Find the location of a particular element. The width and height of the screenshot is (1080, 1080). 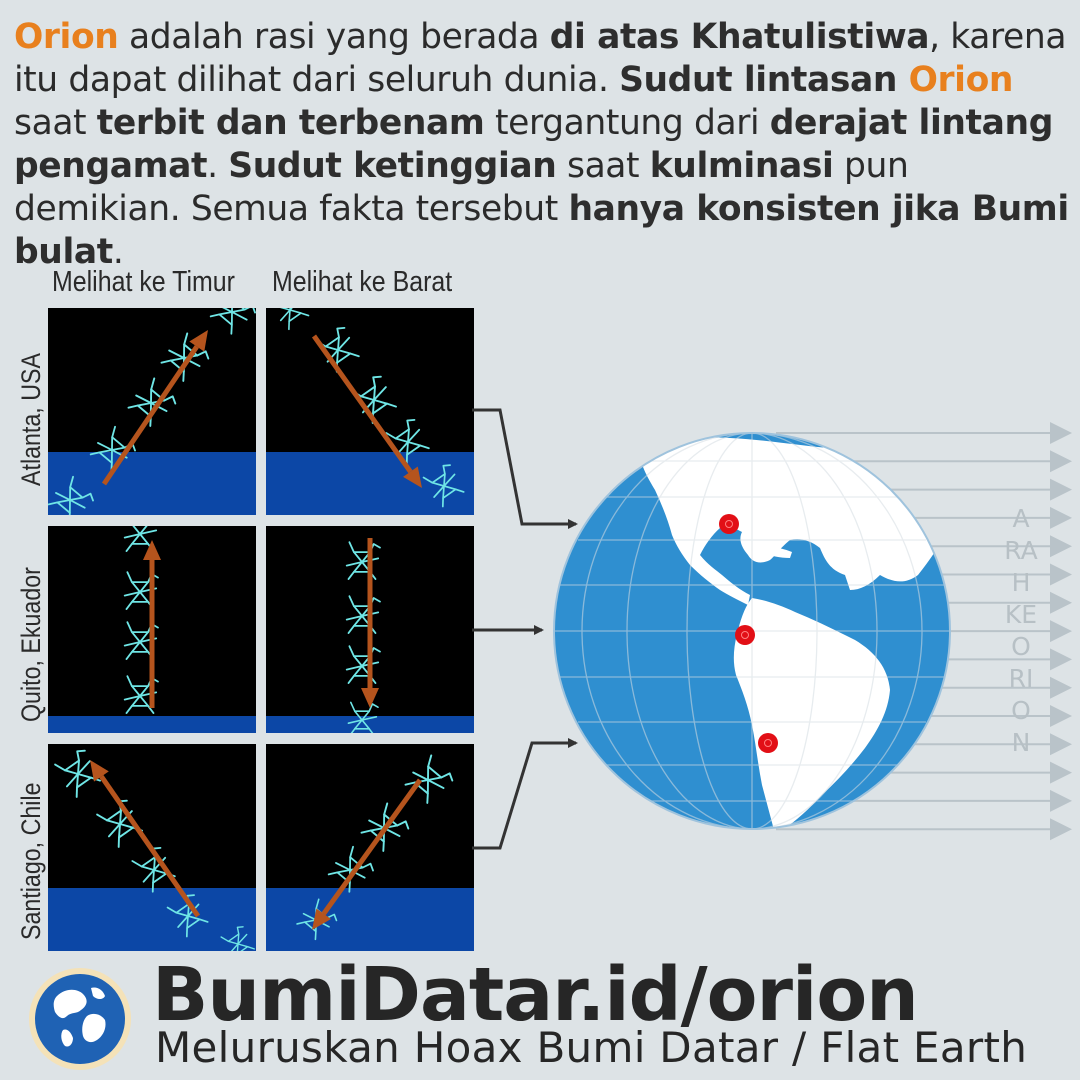

globe is located at coordinates (752, 631).